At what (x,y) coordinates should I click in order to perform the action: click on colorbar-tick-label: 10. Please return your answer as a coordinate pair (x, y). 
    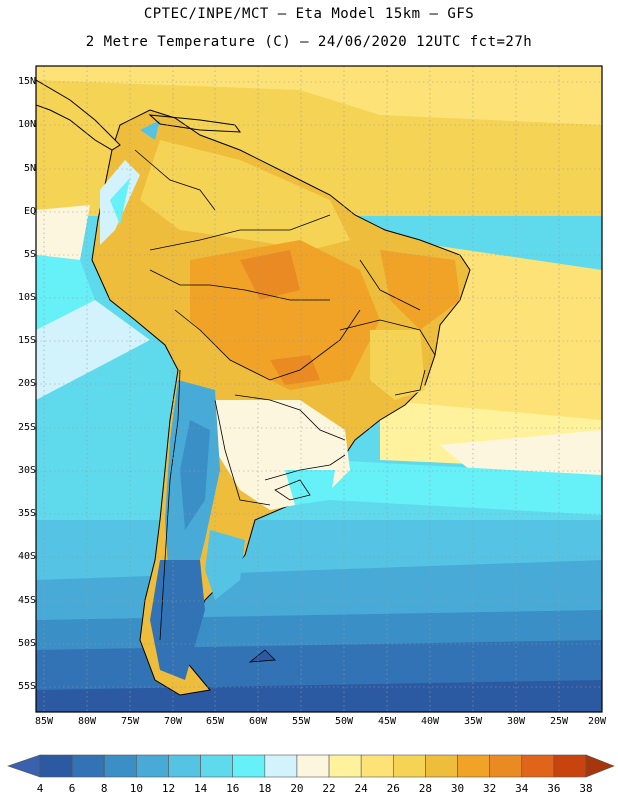
    Looking at the image, I should click on (136, 788).